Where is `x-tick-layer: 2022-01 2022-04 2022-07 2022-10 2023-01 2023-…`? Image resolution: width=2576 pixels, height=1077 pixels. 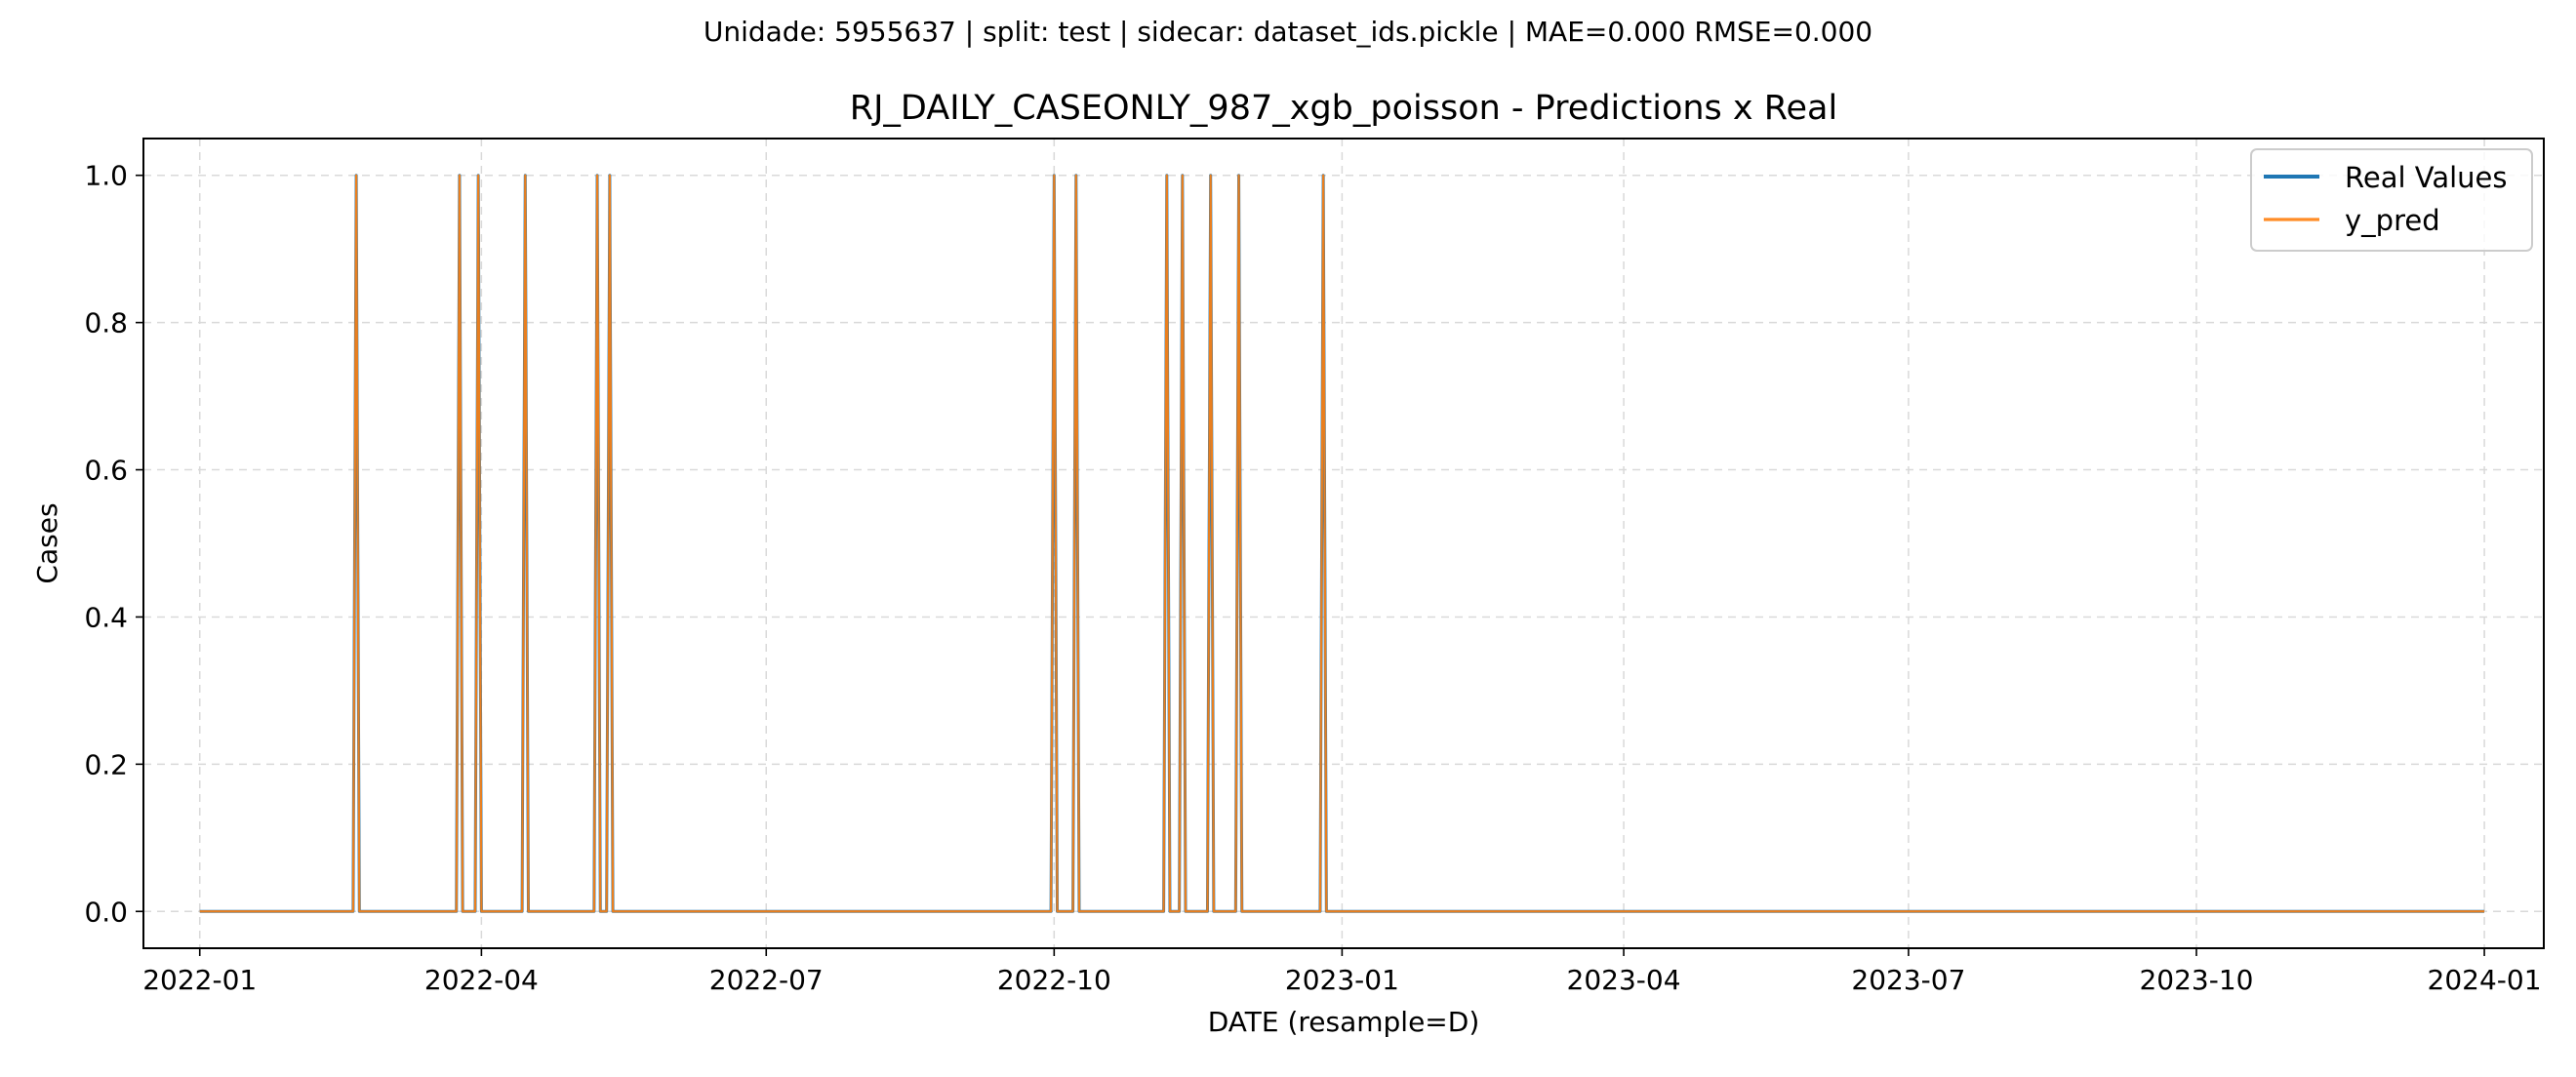 x-tick-layer: 2022-01 2022-04 2022-07 2022-10 2023-01 2023-… is located at coordinates (1342, 972).